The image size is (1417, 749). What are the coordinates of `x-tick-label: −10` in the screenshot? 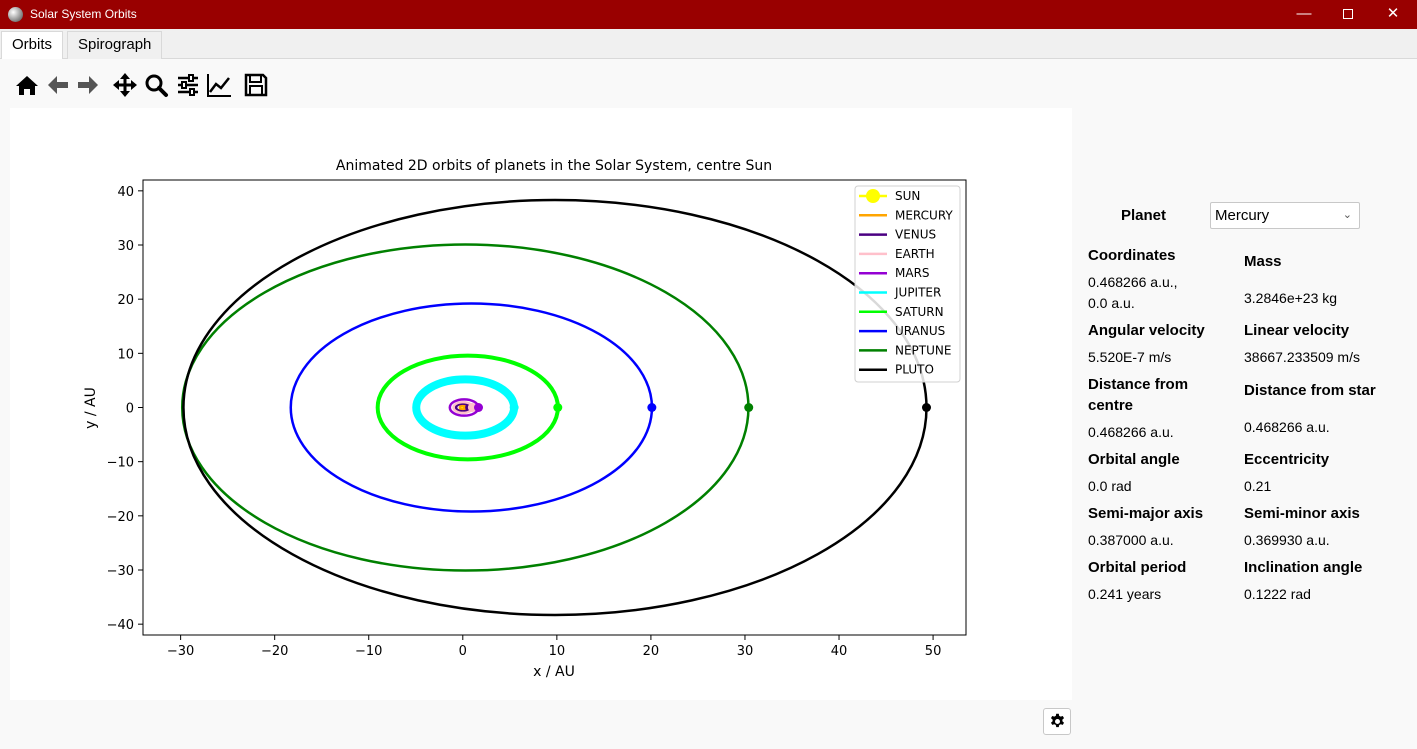 It's located at (368, 651).